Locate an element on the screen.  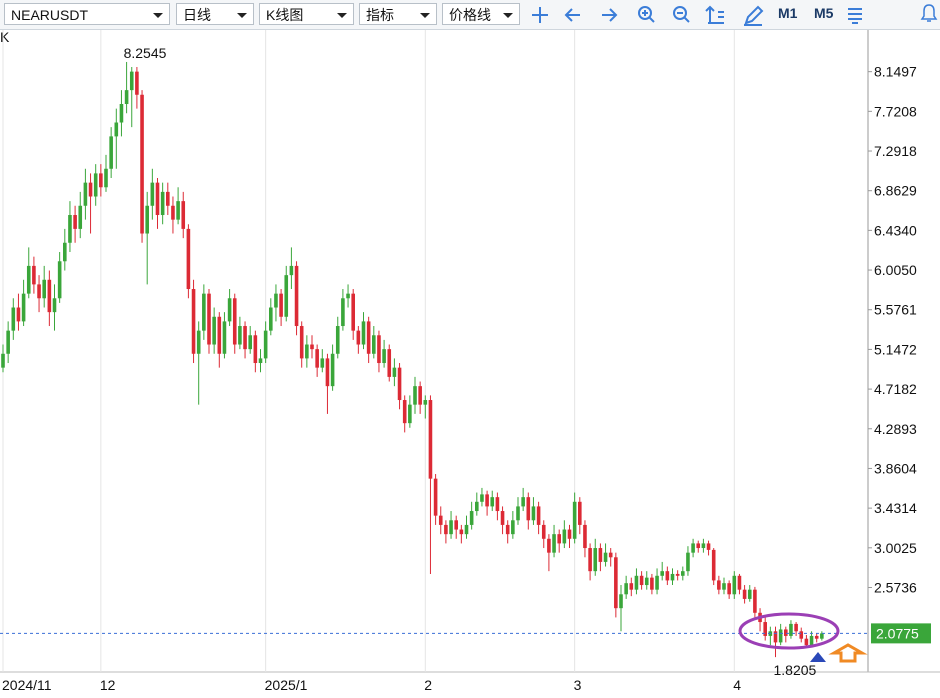
chart-type-select: K线图 is located at coordinates (306, 14).